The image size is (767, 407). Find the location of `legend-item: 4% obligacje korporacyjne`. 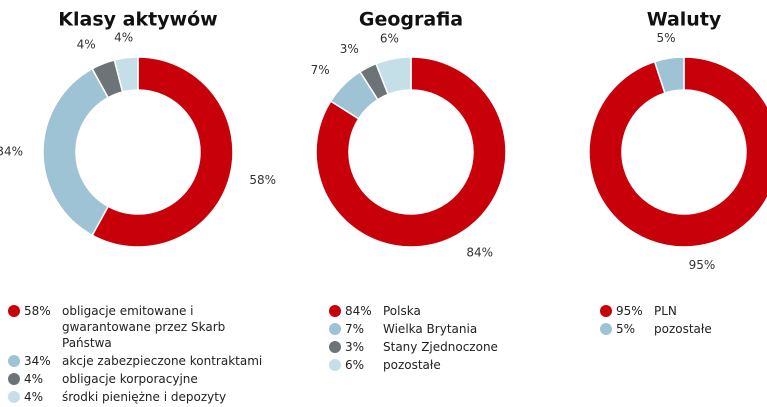

legend-item: 4% obligacje korporacyjne is located at coordinates (140, 379).